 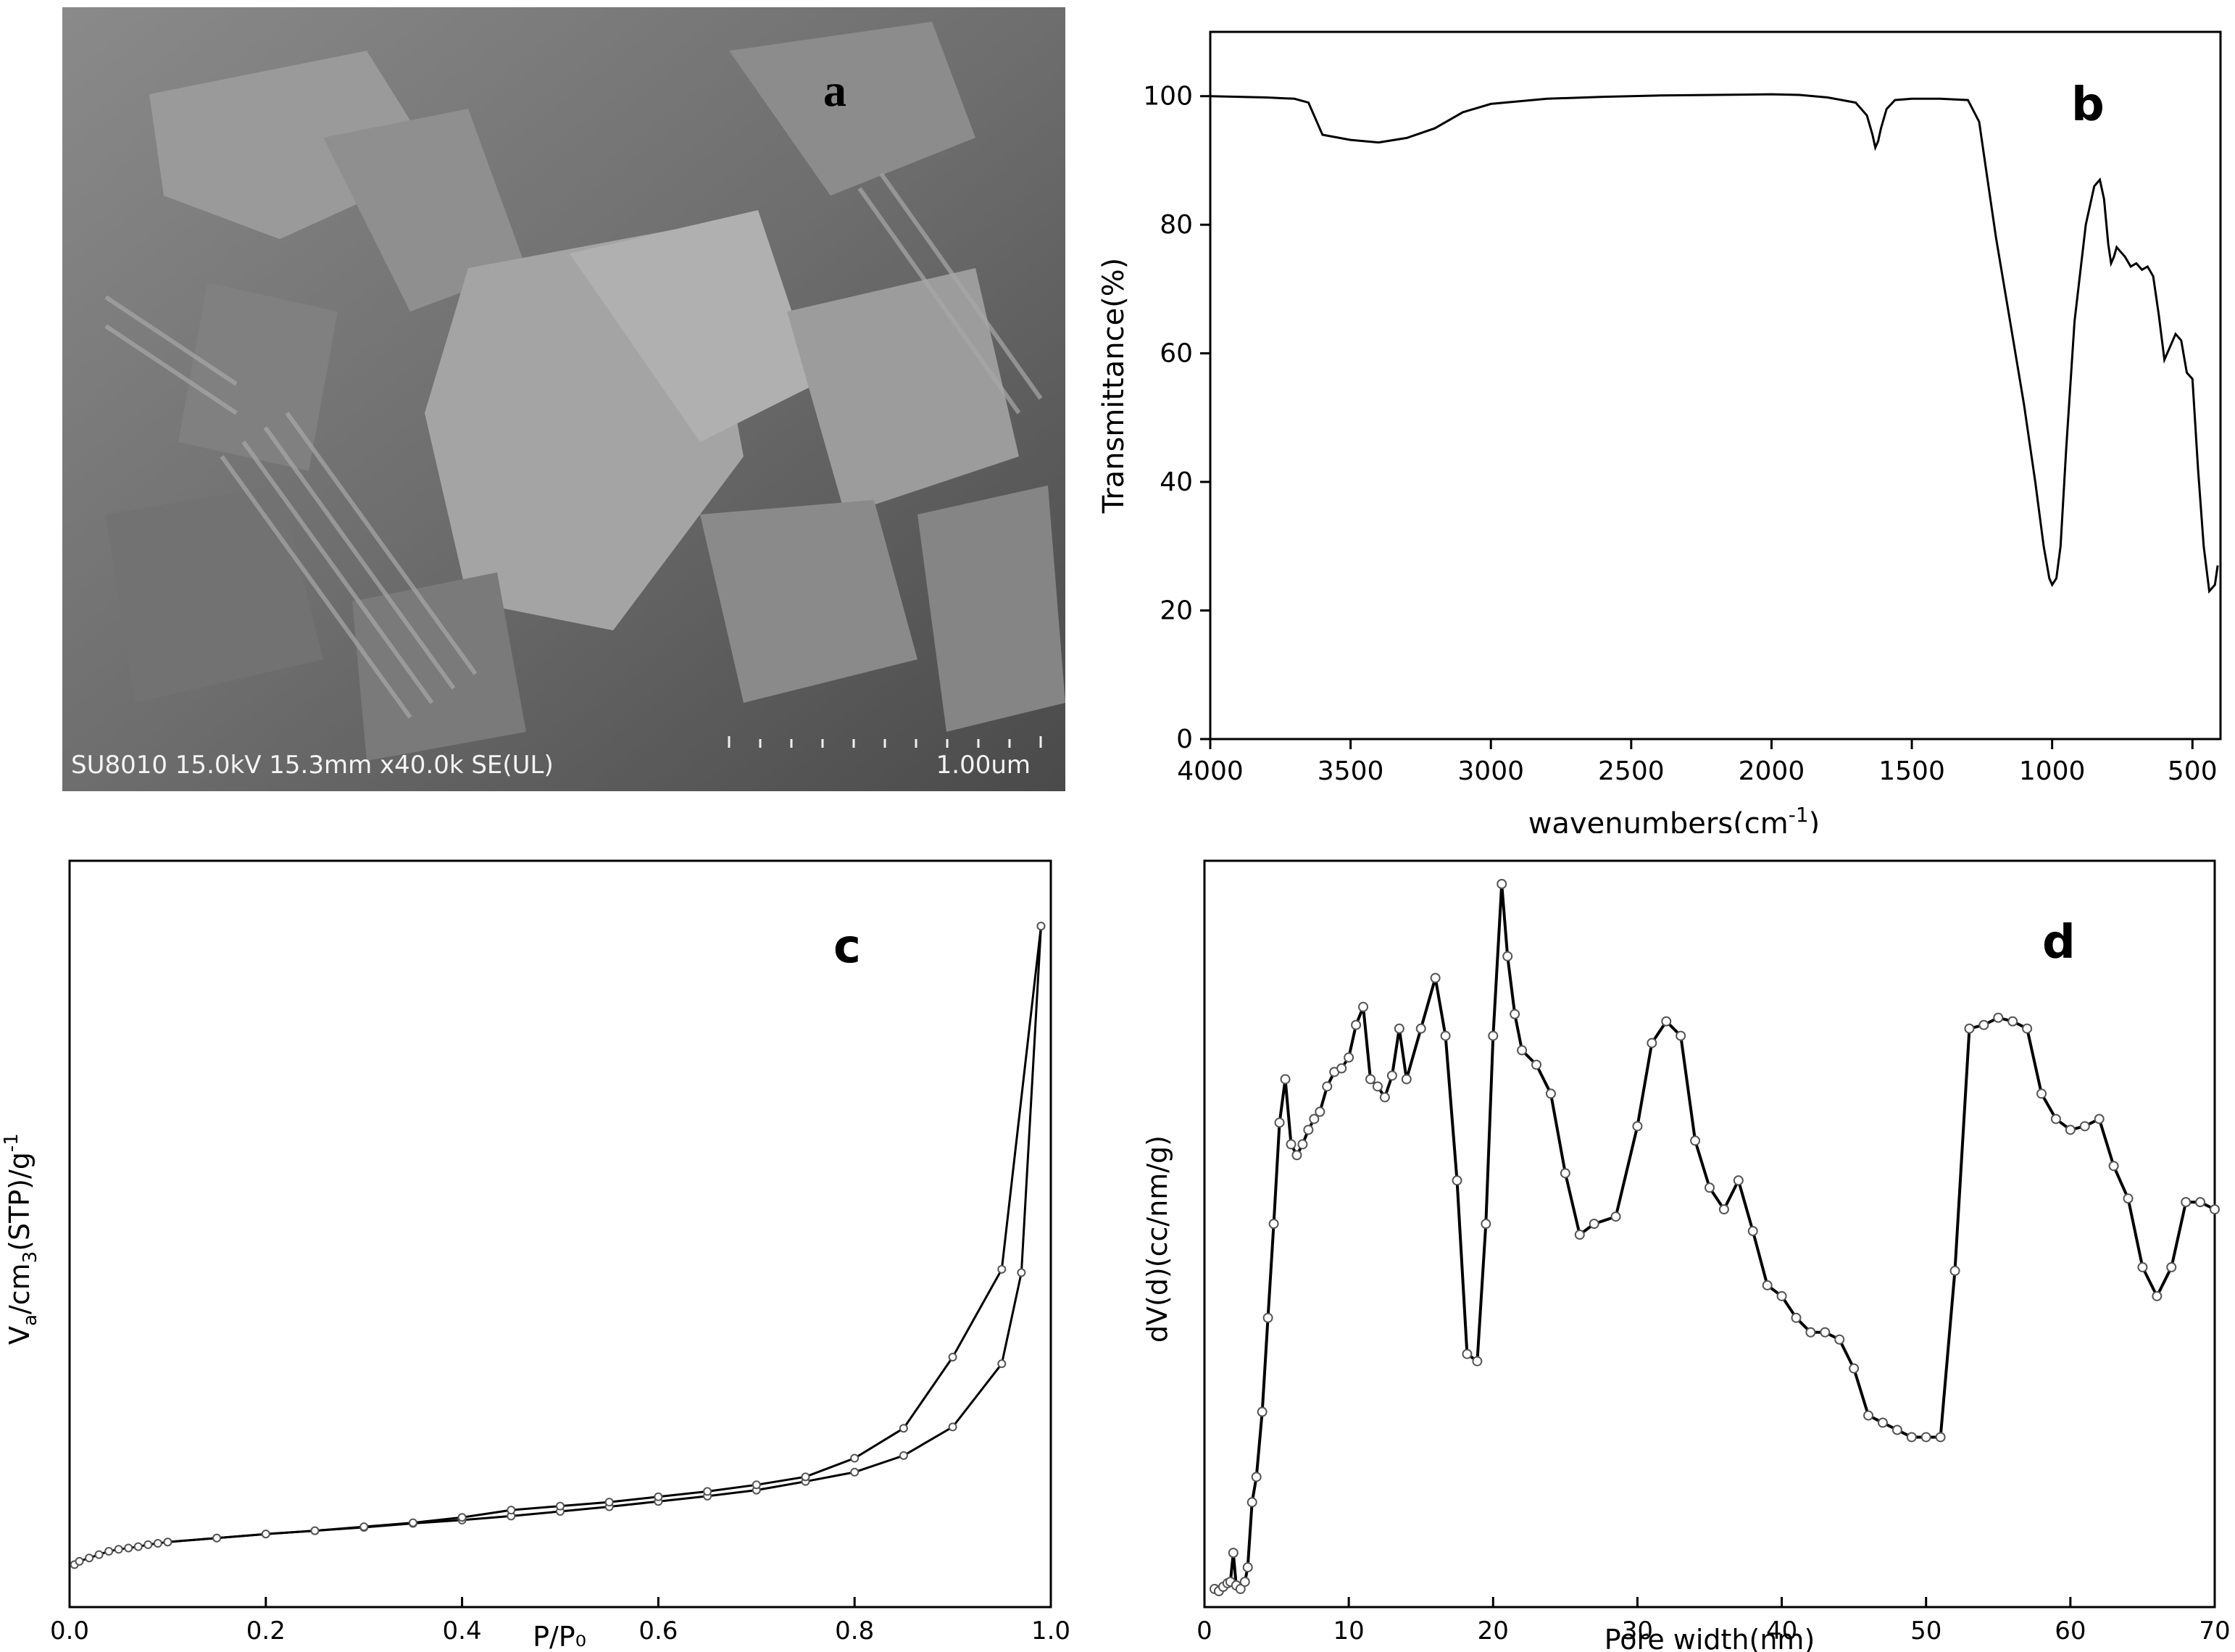 I want to click on pore-x-tick-label: 60, so click(x=2070, y=1630).